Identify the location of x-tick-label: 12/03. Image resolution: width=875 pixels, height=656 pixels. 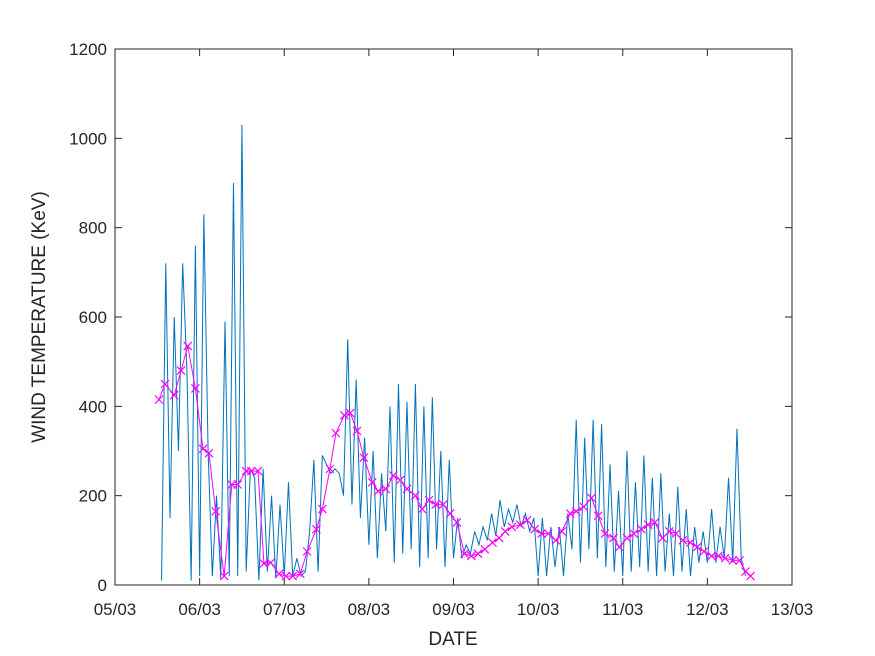
(707, 609).